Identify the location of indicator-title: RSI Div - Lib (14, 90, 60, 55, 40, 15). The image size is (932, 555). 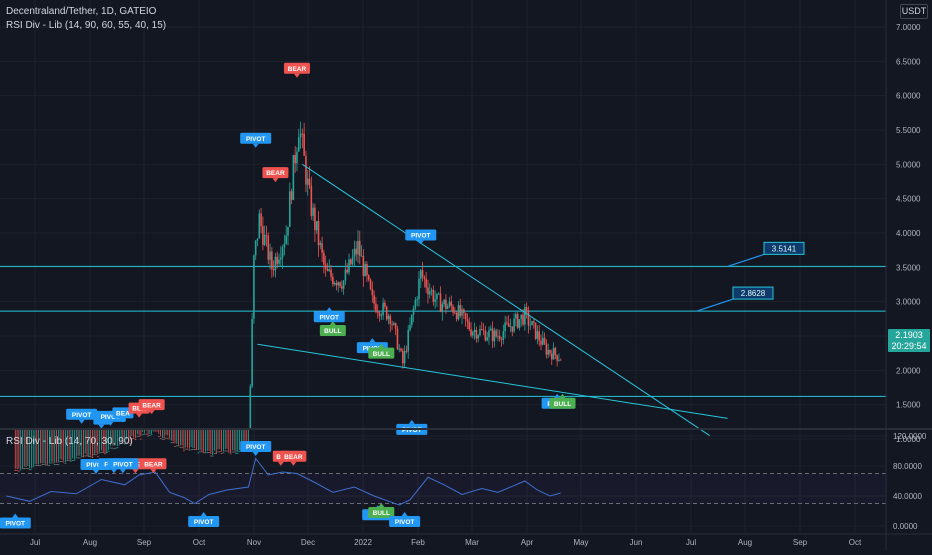
(86, 25).